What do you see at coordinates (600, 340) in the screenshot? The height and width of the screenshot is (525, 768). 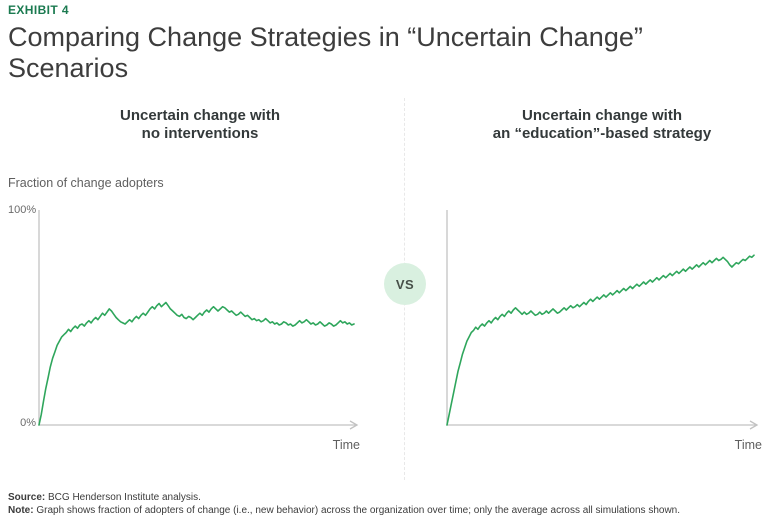 I see `chart-line-education-strategy` at bounding box center [600, 340].